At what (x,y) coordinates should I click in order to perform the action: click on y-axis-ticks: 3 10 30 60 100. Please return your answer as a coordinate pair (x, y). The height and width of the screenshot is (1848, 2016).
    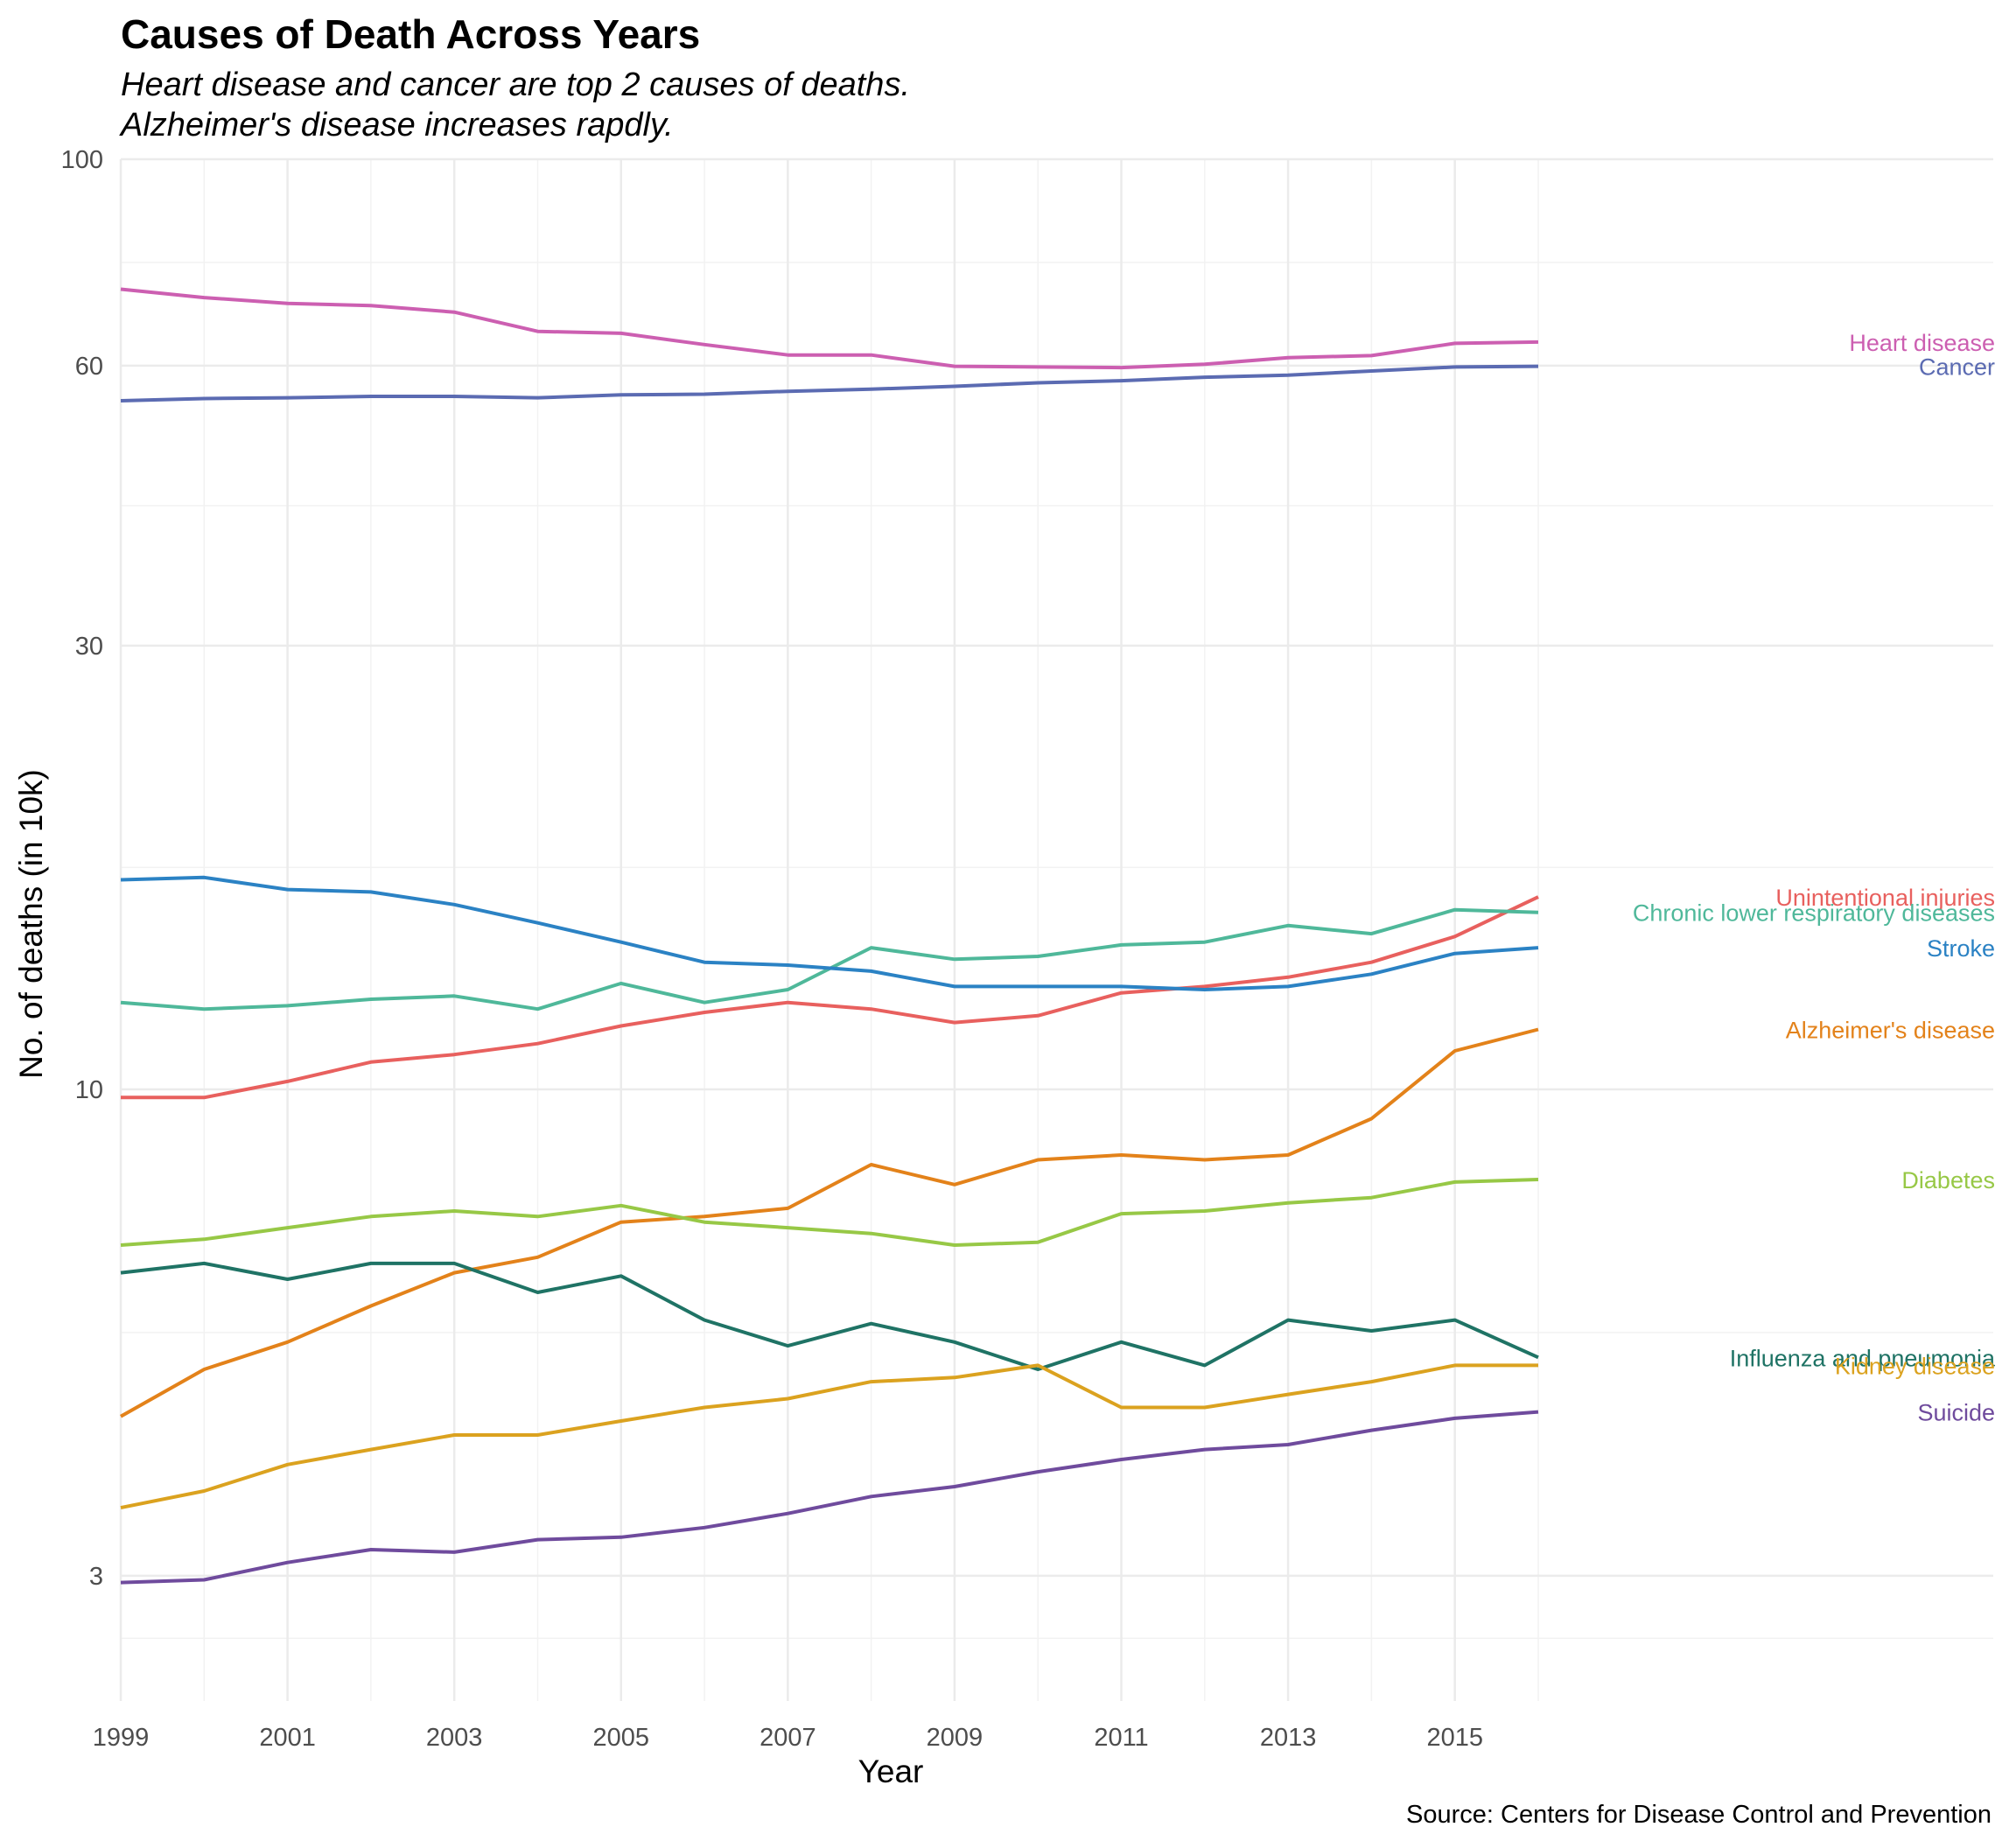
    Looking at the image, I should click on (82, 868).